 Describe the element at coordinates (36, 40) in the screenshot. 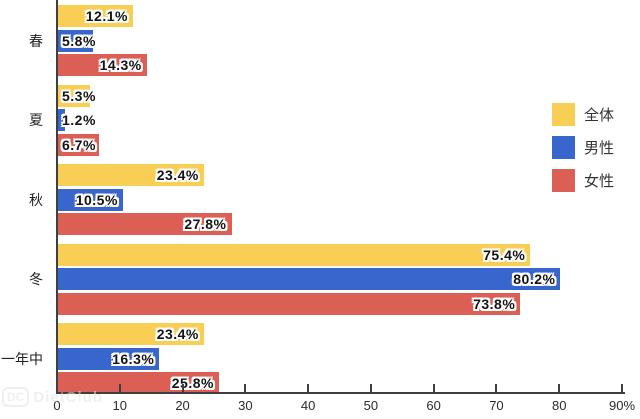

I see `category-label-0: 春` at that location.